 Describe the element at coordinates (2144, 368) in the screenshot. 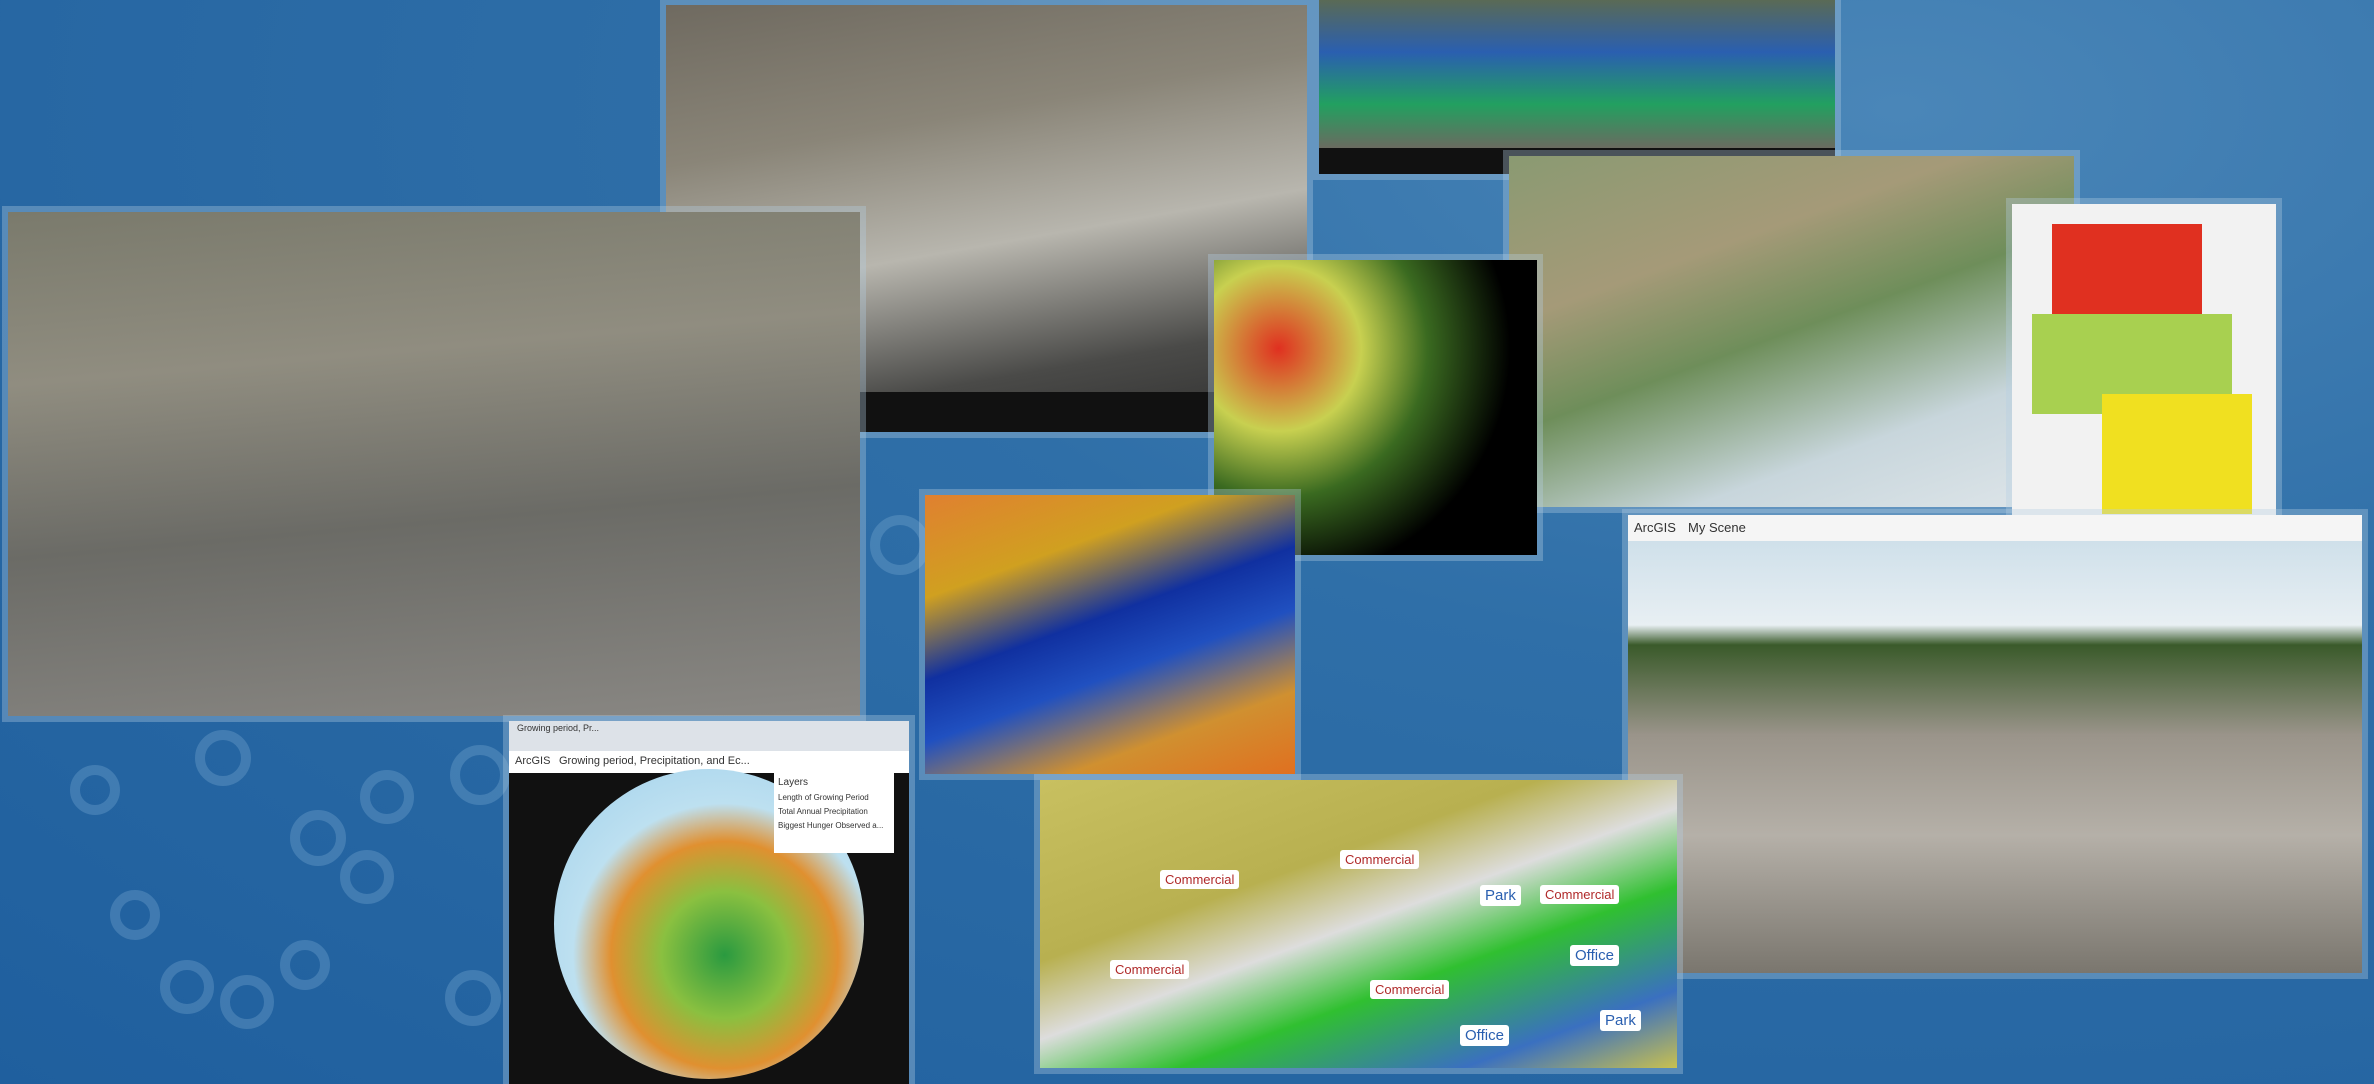

I see `bar3d-panel` at that location.